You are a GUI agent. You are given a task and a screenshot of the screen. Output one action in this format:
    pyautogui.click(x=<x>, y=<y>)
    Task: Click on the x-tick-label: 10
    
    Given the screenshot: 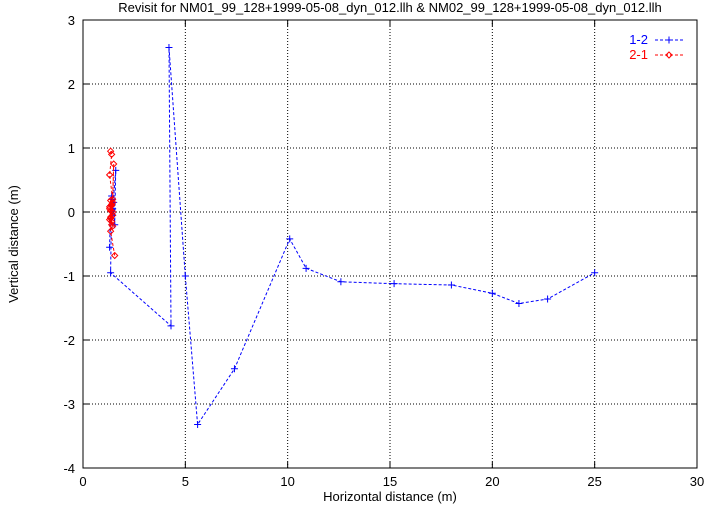 What is the action you would take?
    pyautogui.click(x=287, y=481)
    